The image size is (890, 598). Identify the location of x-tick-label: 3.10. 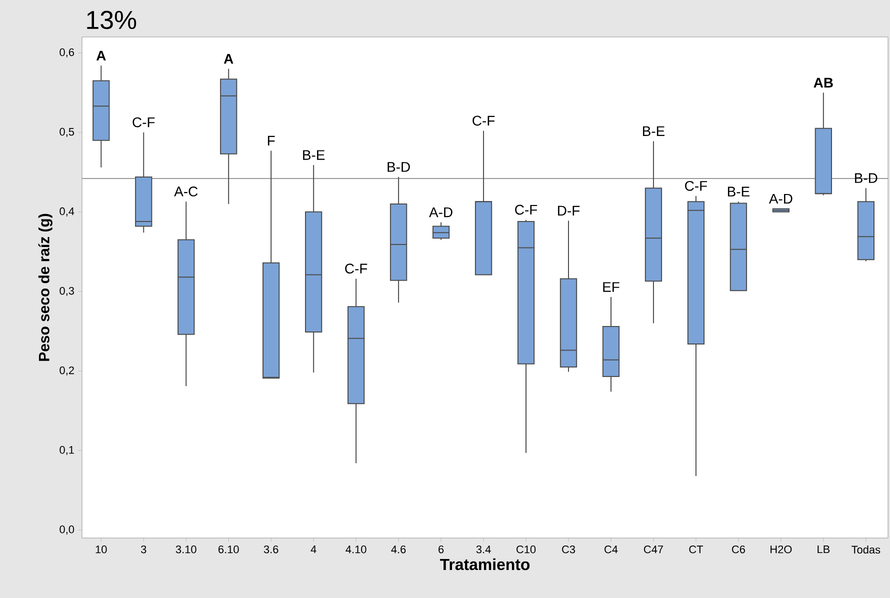
(186, 550).